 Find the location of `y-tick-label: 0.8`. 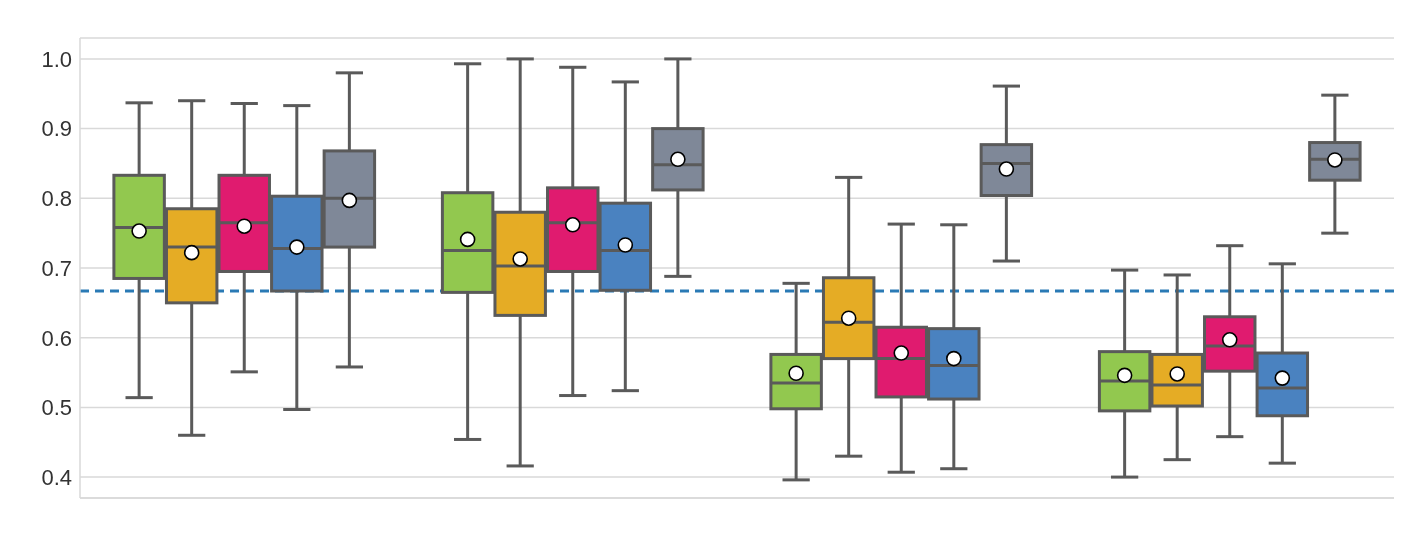

y-tick-label: 0.8 is located at coordinates (56, 199).